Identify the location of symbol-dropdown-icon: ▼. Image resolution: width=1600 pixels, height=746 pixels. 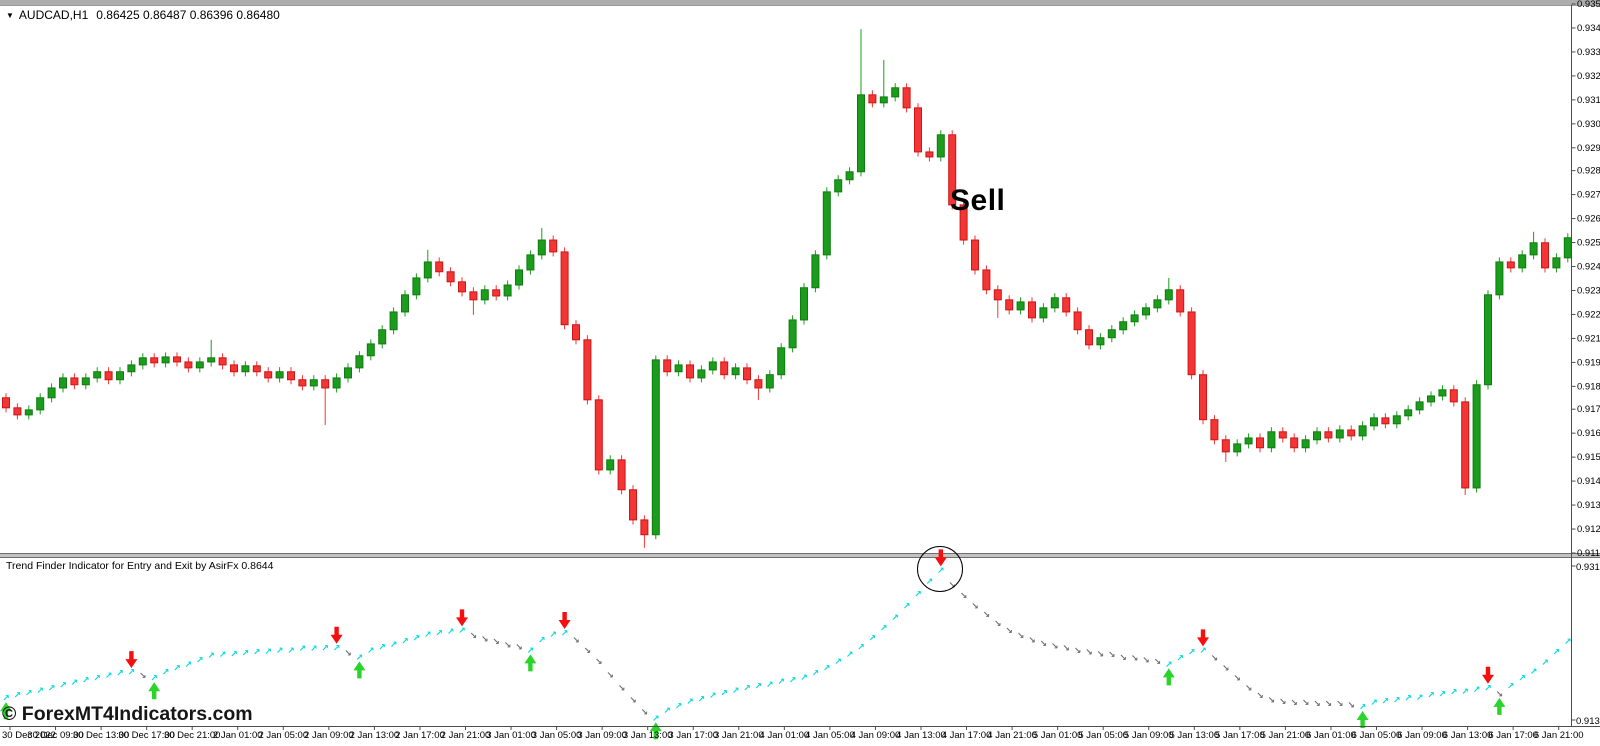
(10, 15).